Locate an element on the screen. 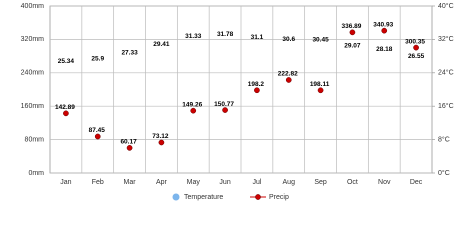 The height and width of the screenshot is (240, 474). data-label: 25.9 is located at coordinates (97, 59).